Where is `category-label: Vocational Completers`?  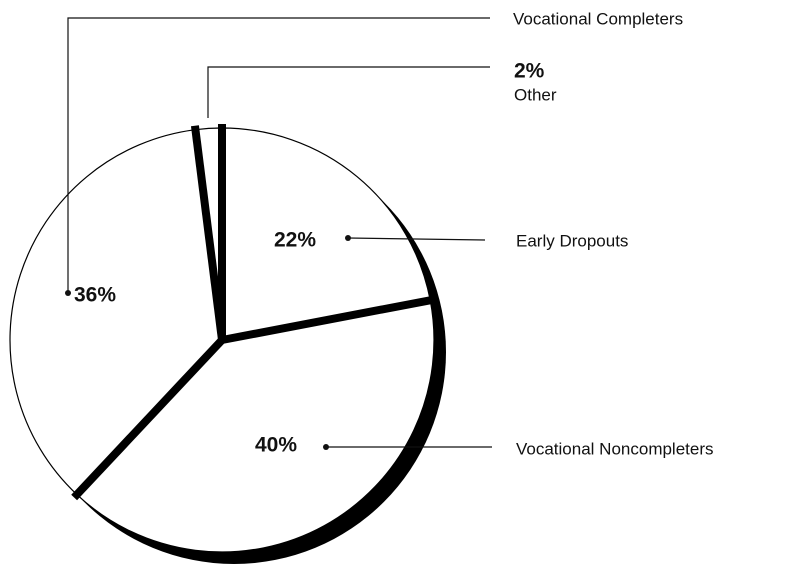 category-label: Vocational Completers is located at coordinates (598, 18).